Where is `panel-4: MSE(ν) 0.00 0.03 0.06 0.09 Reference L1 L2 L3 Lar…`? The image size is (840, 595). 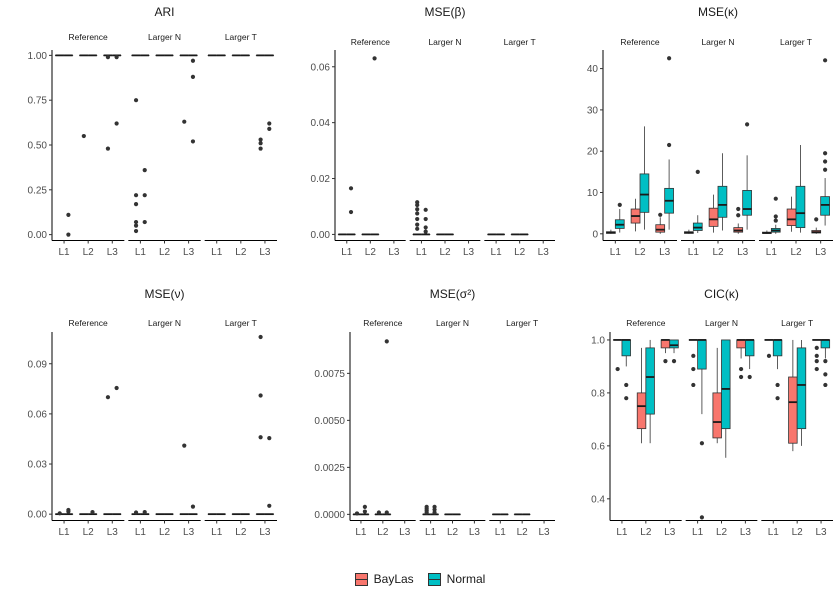
panel-4: MSE(ν) 0.00 0.03 0.06 0.09 Reference L1 L2 L3 Lar… is located at coordinates (152, 412).